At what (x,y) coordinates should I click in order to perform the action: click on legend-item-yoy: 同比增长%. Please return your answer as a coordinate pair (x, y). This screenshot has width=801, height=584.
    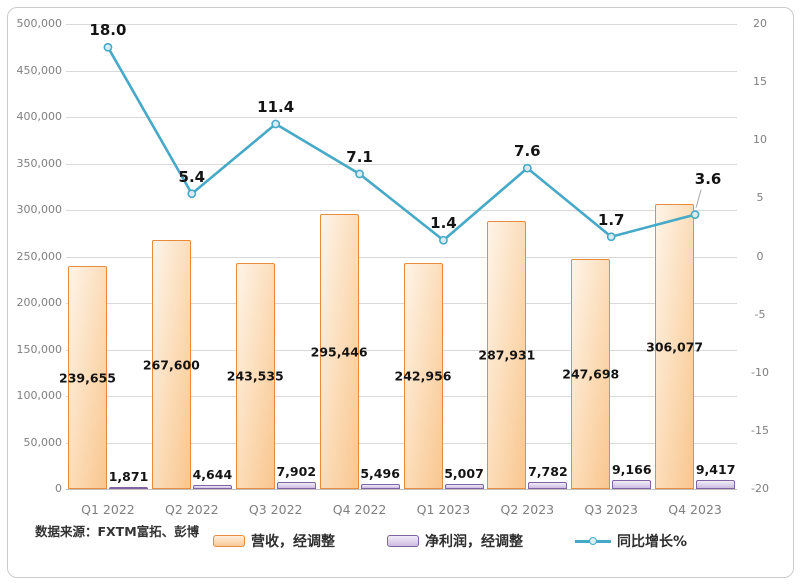
    Looking at the image, I should click on (631, 541).